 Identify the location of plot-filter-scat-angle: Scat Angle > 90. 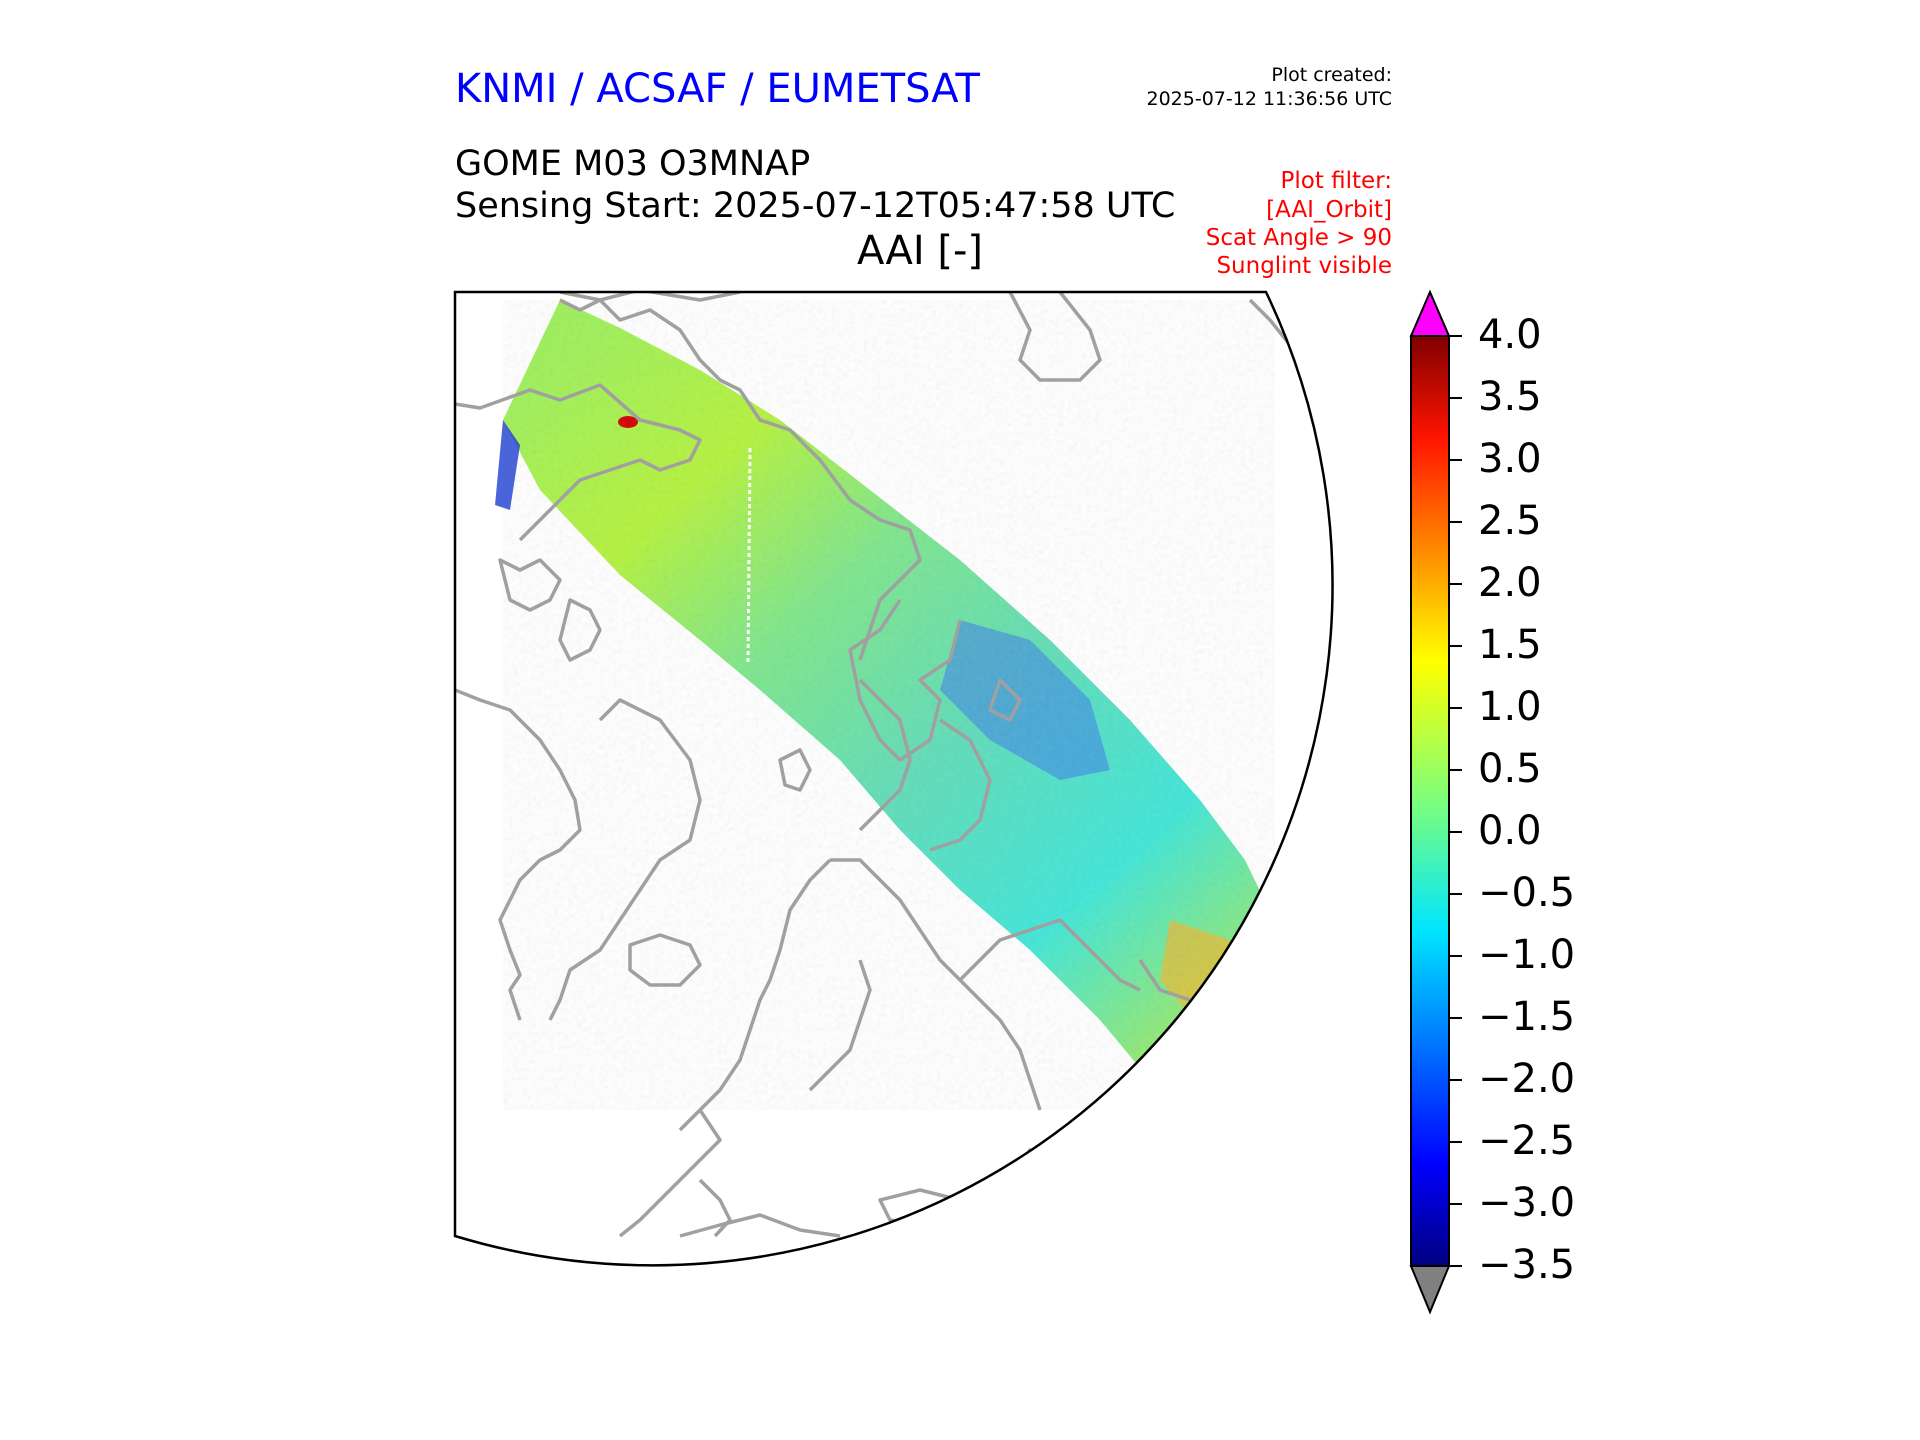
(1298, 238).